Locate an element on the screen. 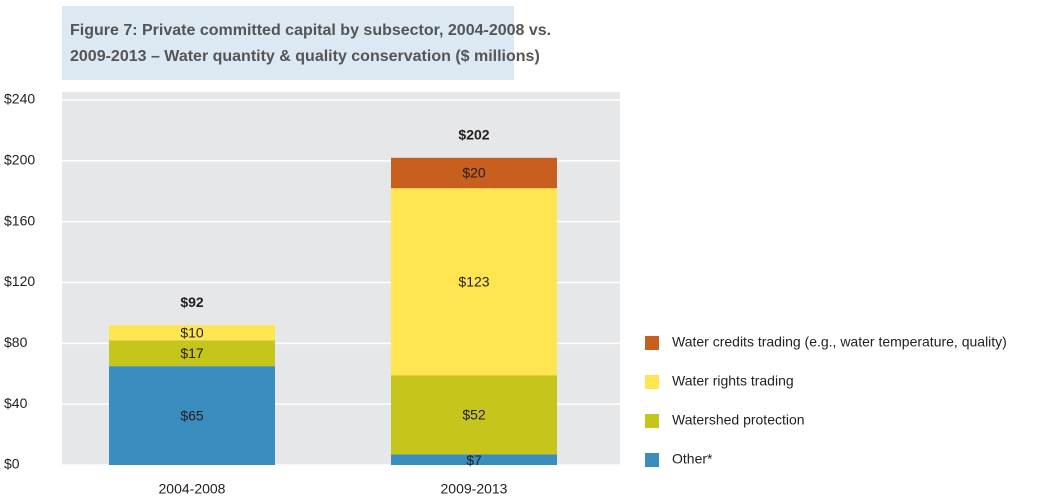  value-label: $65 is located at coordinates (192, 415).